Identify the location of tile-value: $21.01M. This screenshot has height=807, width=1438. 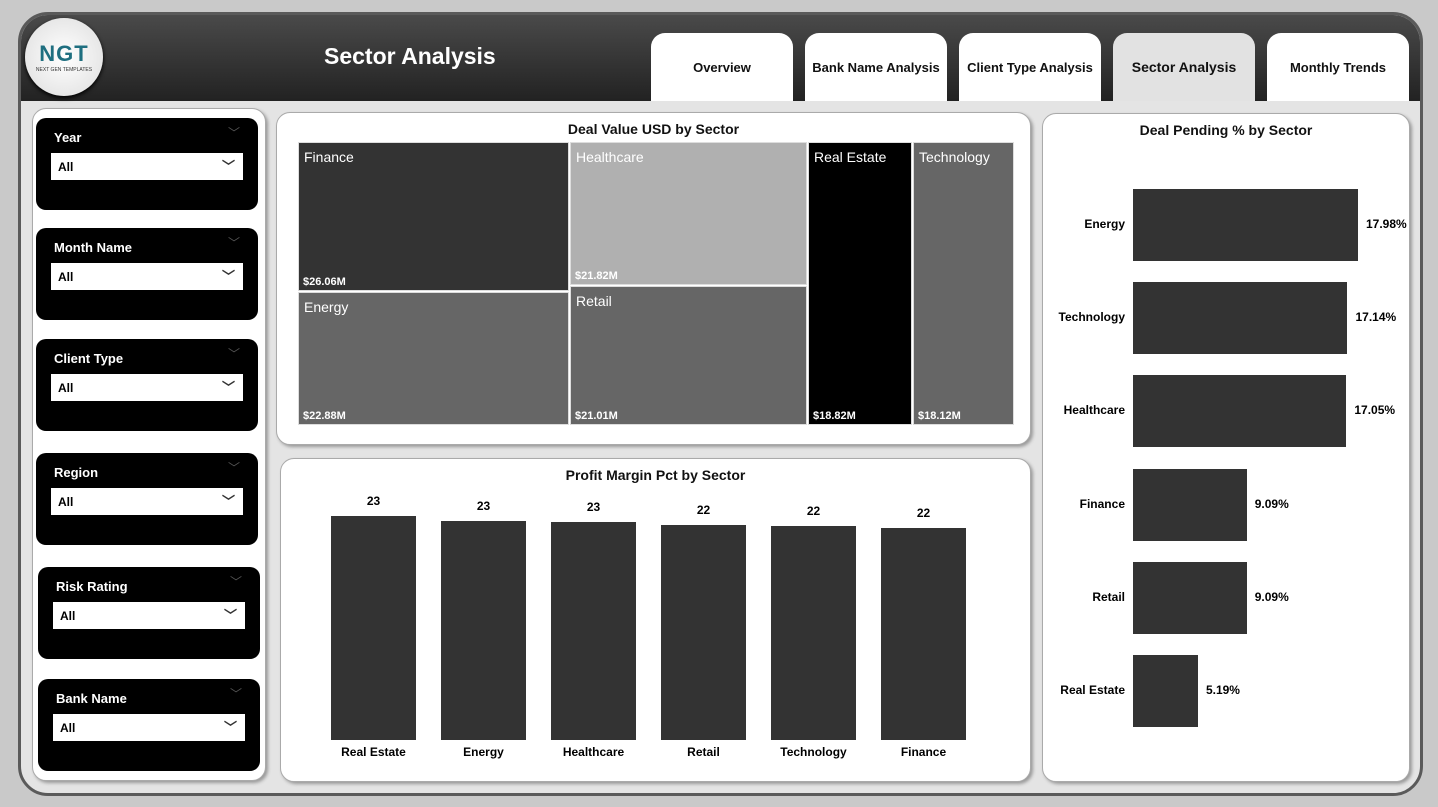
(596, 416).